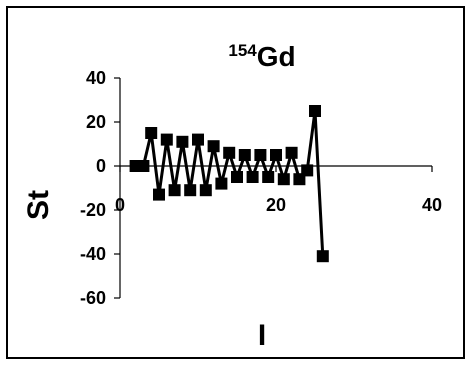 The height and width of the screenshot is (365, 473). I want to click on y-tick-label: -60, so click(93, 298).